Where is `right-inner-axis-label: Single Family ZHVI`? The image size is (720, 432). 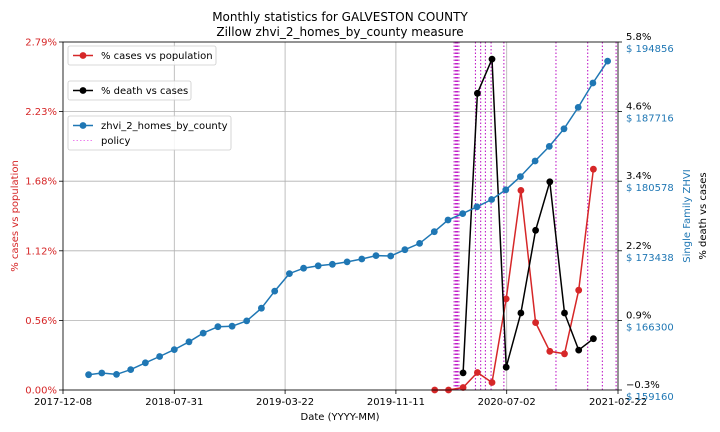 right-inner-axis-label: Single Family ZHVI is located at coordinates (687, 215).